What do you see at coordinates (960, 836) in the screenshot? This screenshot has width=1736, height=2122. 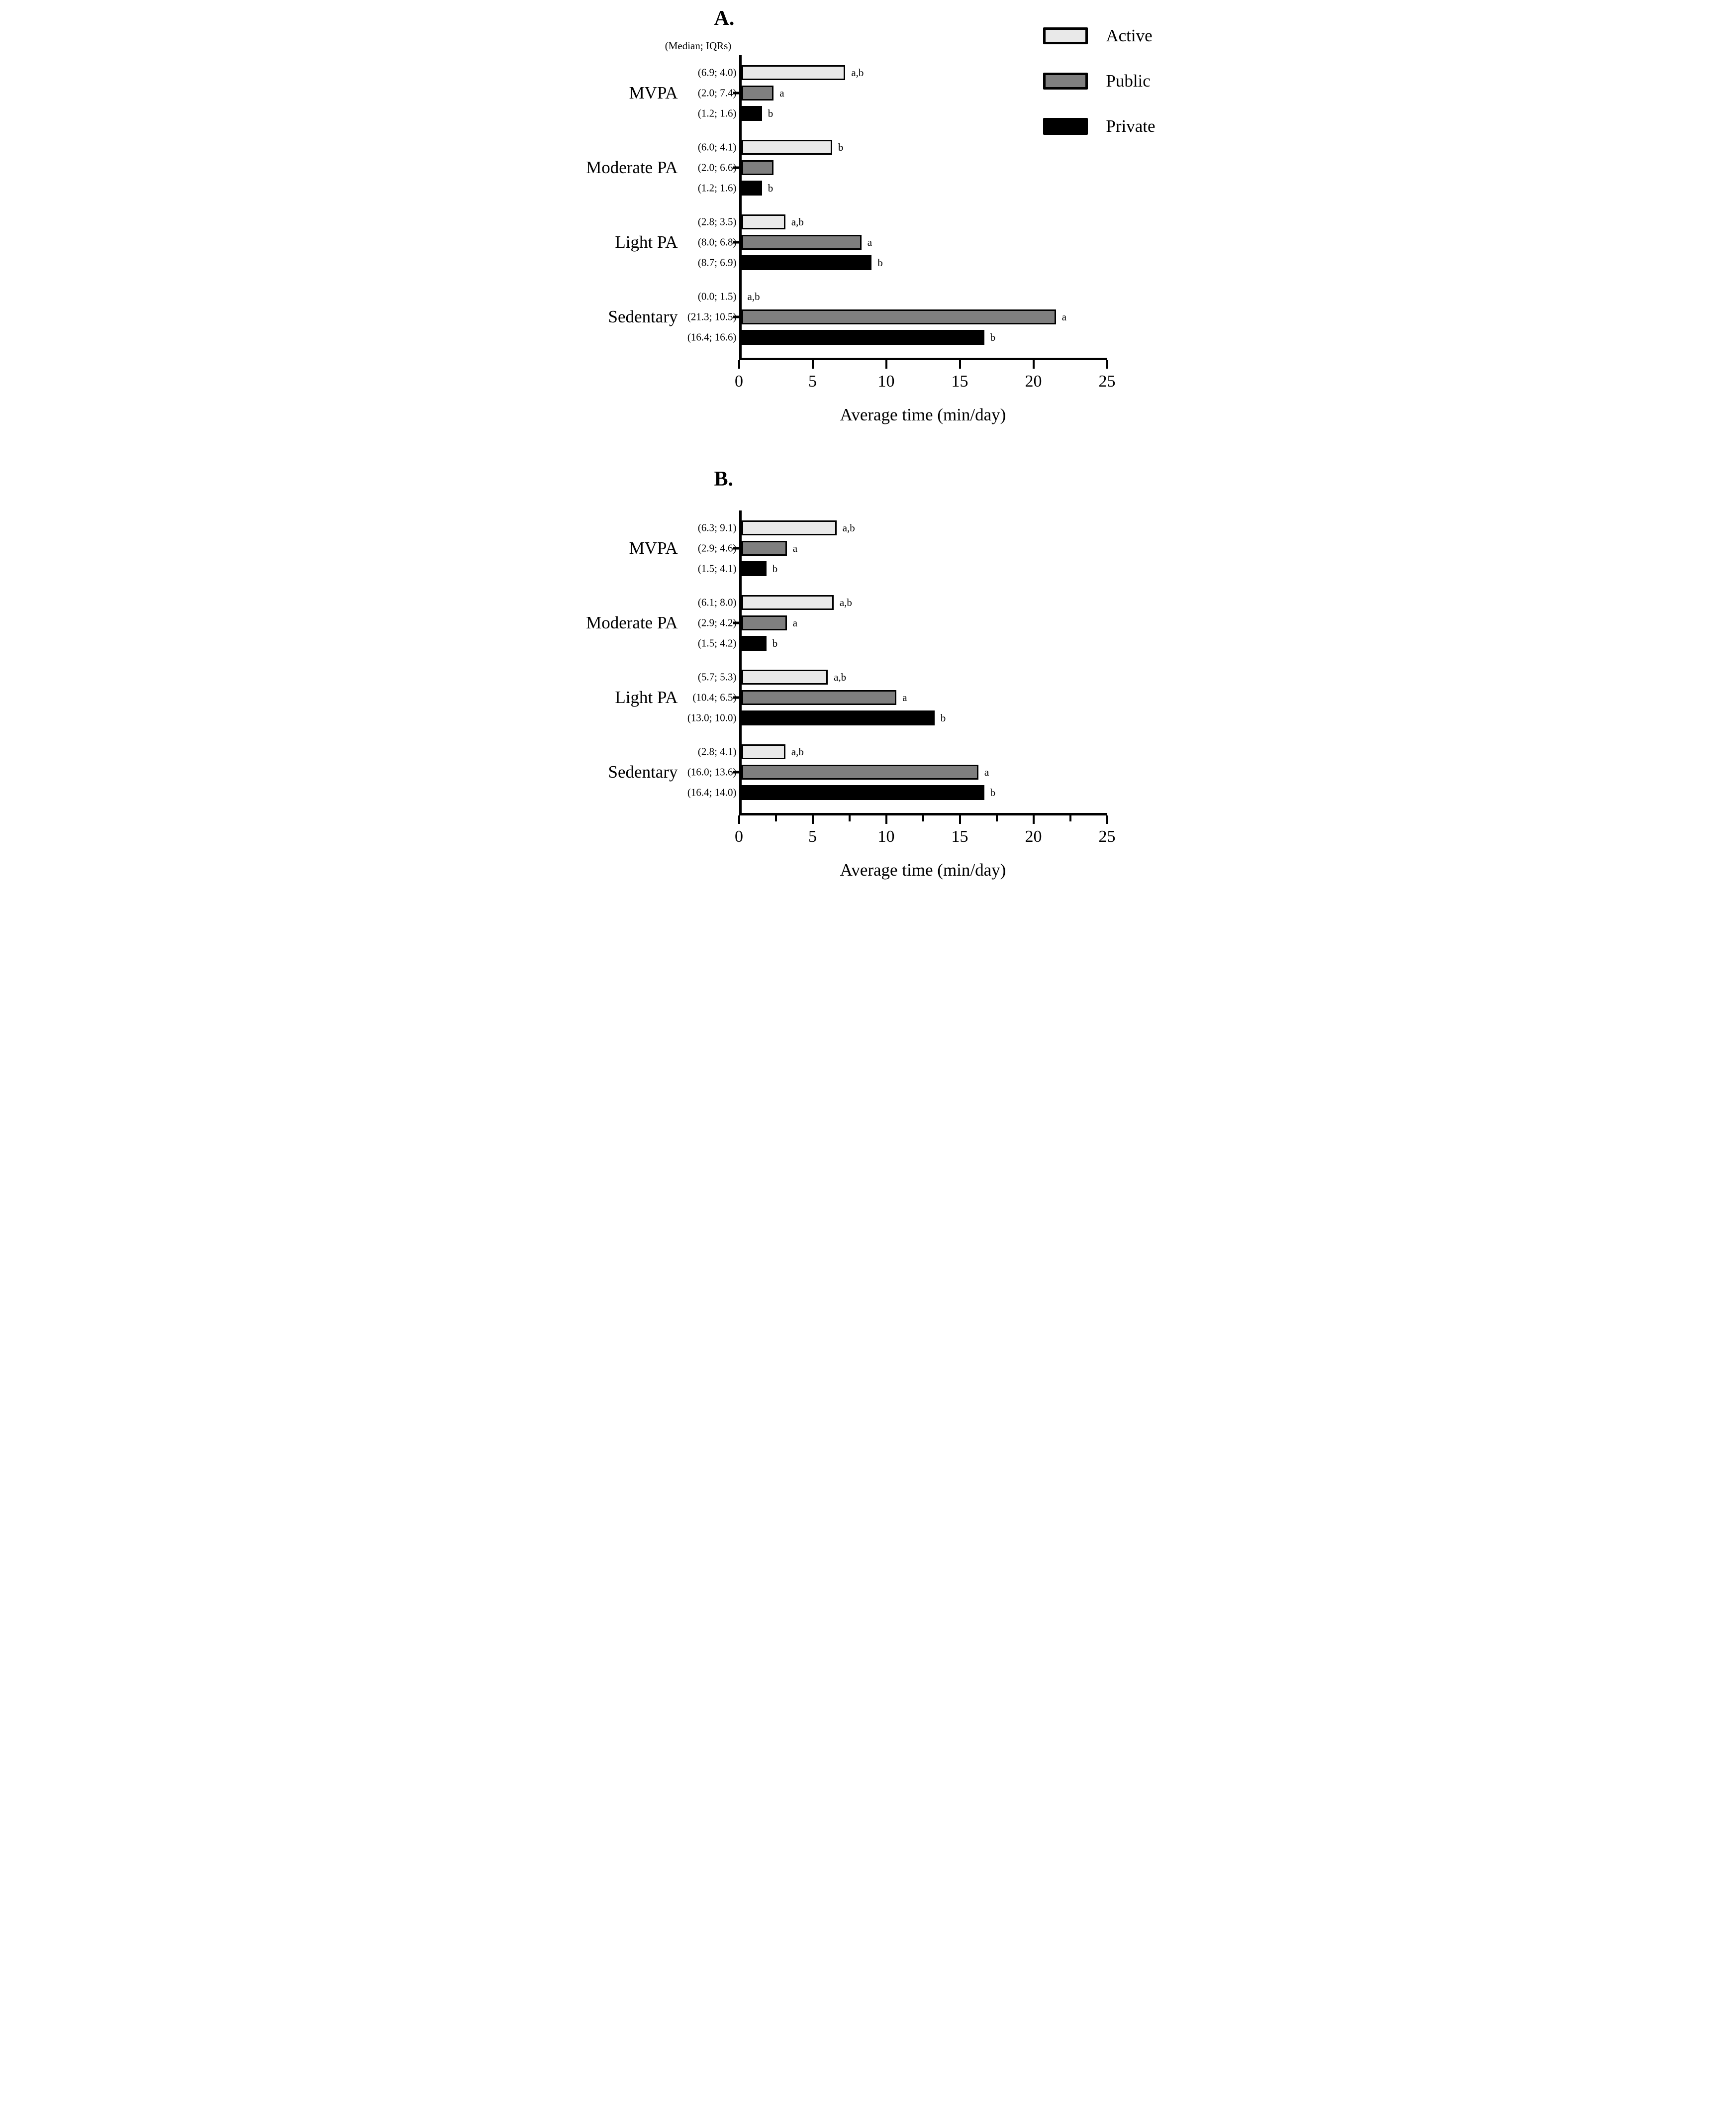 I see `x-axis-tick-label: 15` at bounding box center [960, 836].